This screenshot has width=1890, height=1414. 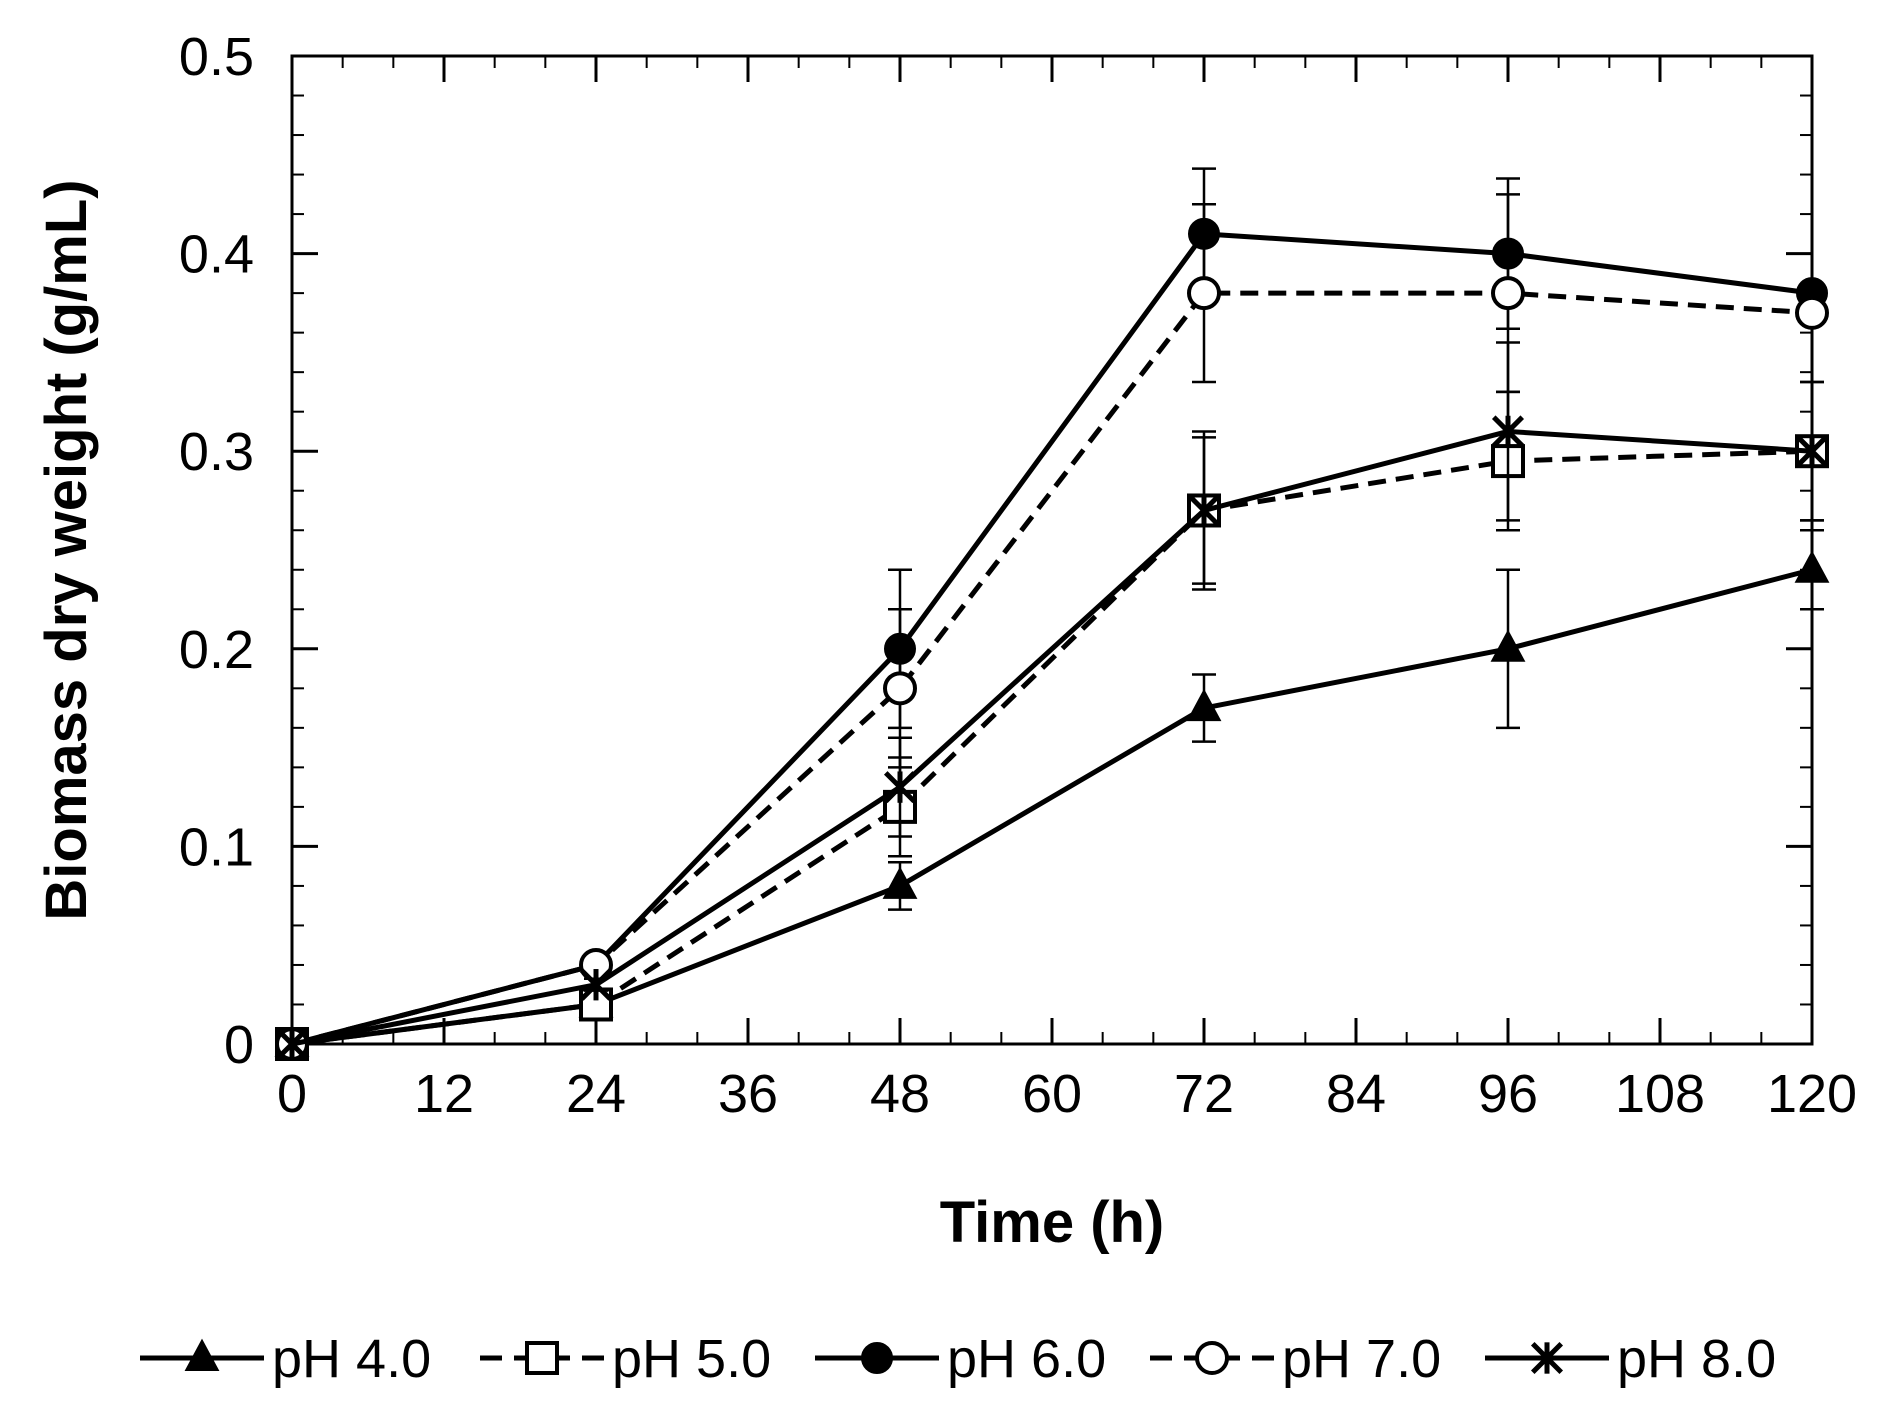 What do you see at coordinates (1204, 1094) in the screenshot?
I see `x-tick-label: 72` at bounding box center [1204, 1094].